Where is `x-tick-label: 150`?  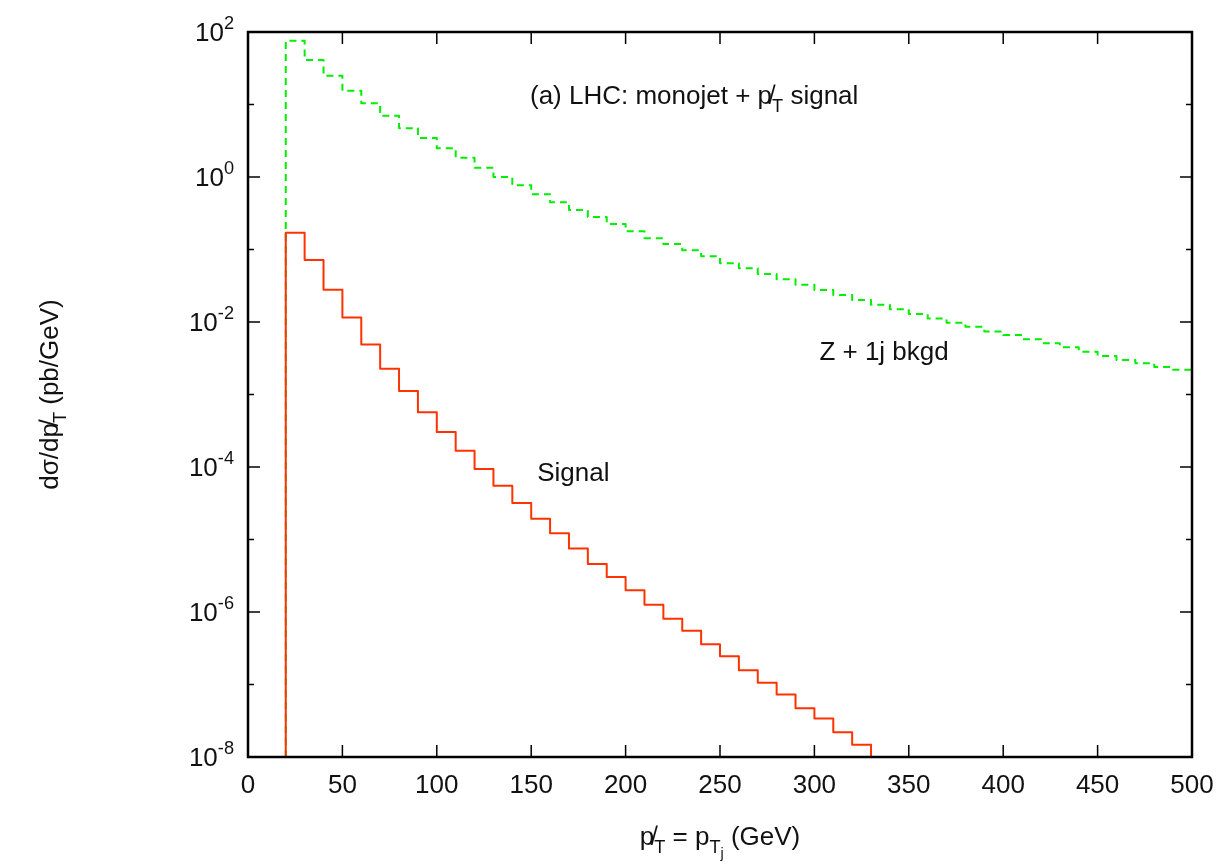
x-tick-label: 150 is located at coordinates (531, 784).